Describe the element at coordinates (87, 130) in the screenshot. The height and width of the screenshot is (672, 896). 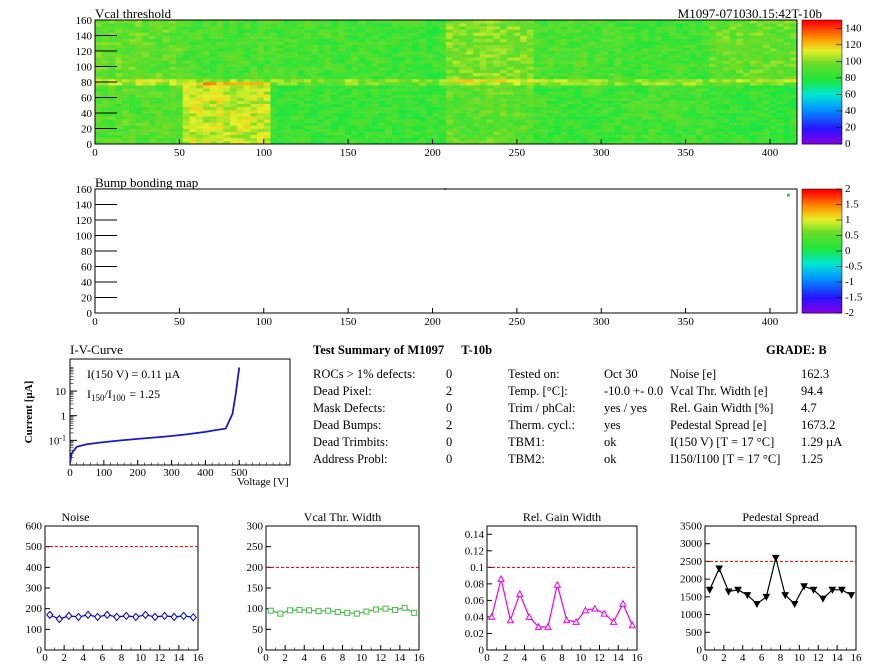
I see `y-tick-label: 20` at that location.